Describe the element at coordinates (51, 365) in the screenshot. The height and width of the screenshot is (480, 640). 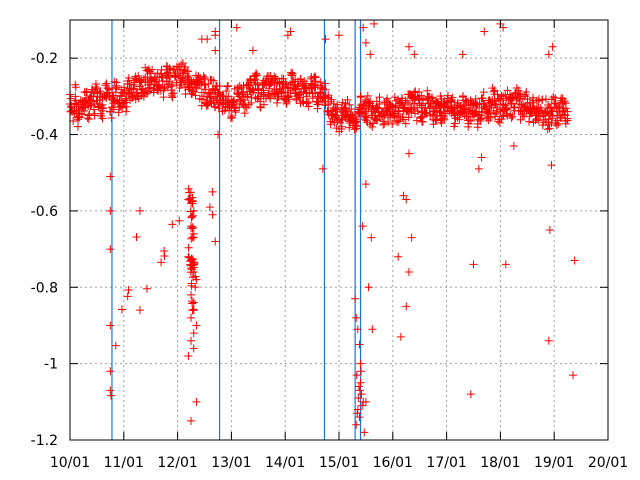
I see `y-tick-label: -1` at that location.